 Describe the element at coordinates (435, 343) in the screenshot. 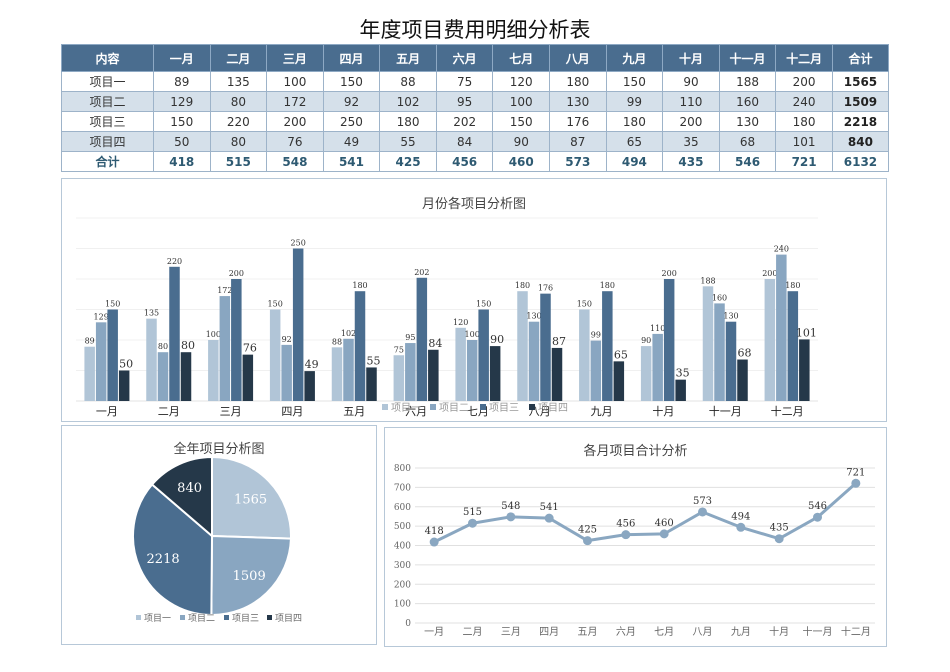

I see `svg-text: 84` at that location.